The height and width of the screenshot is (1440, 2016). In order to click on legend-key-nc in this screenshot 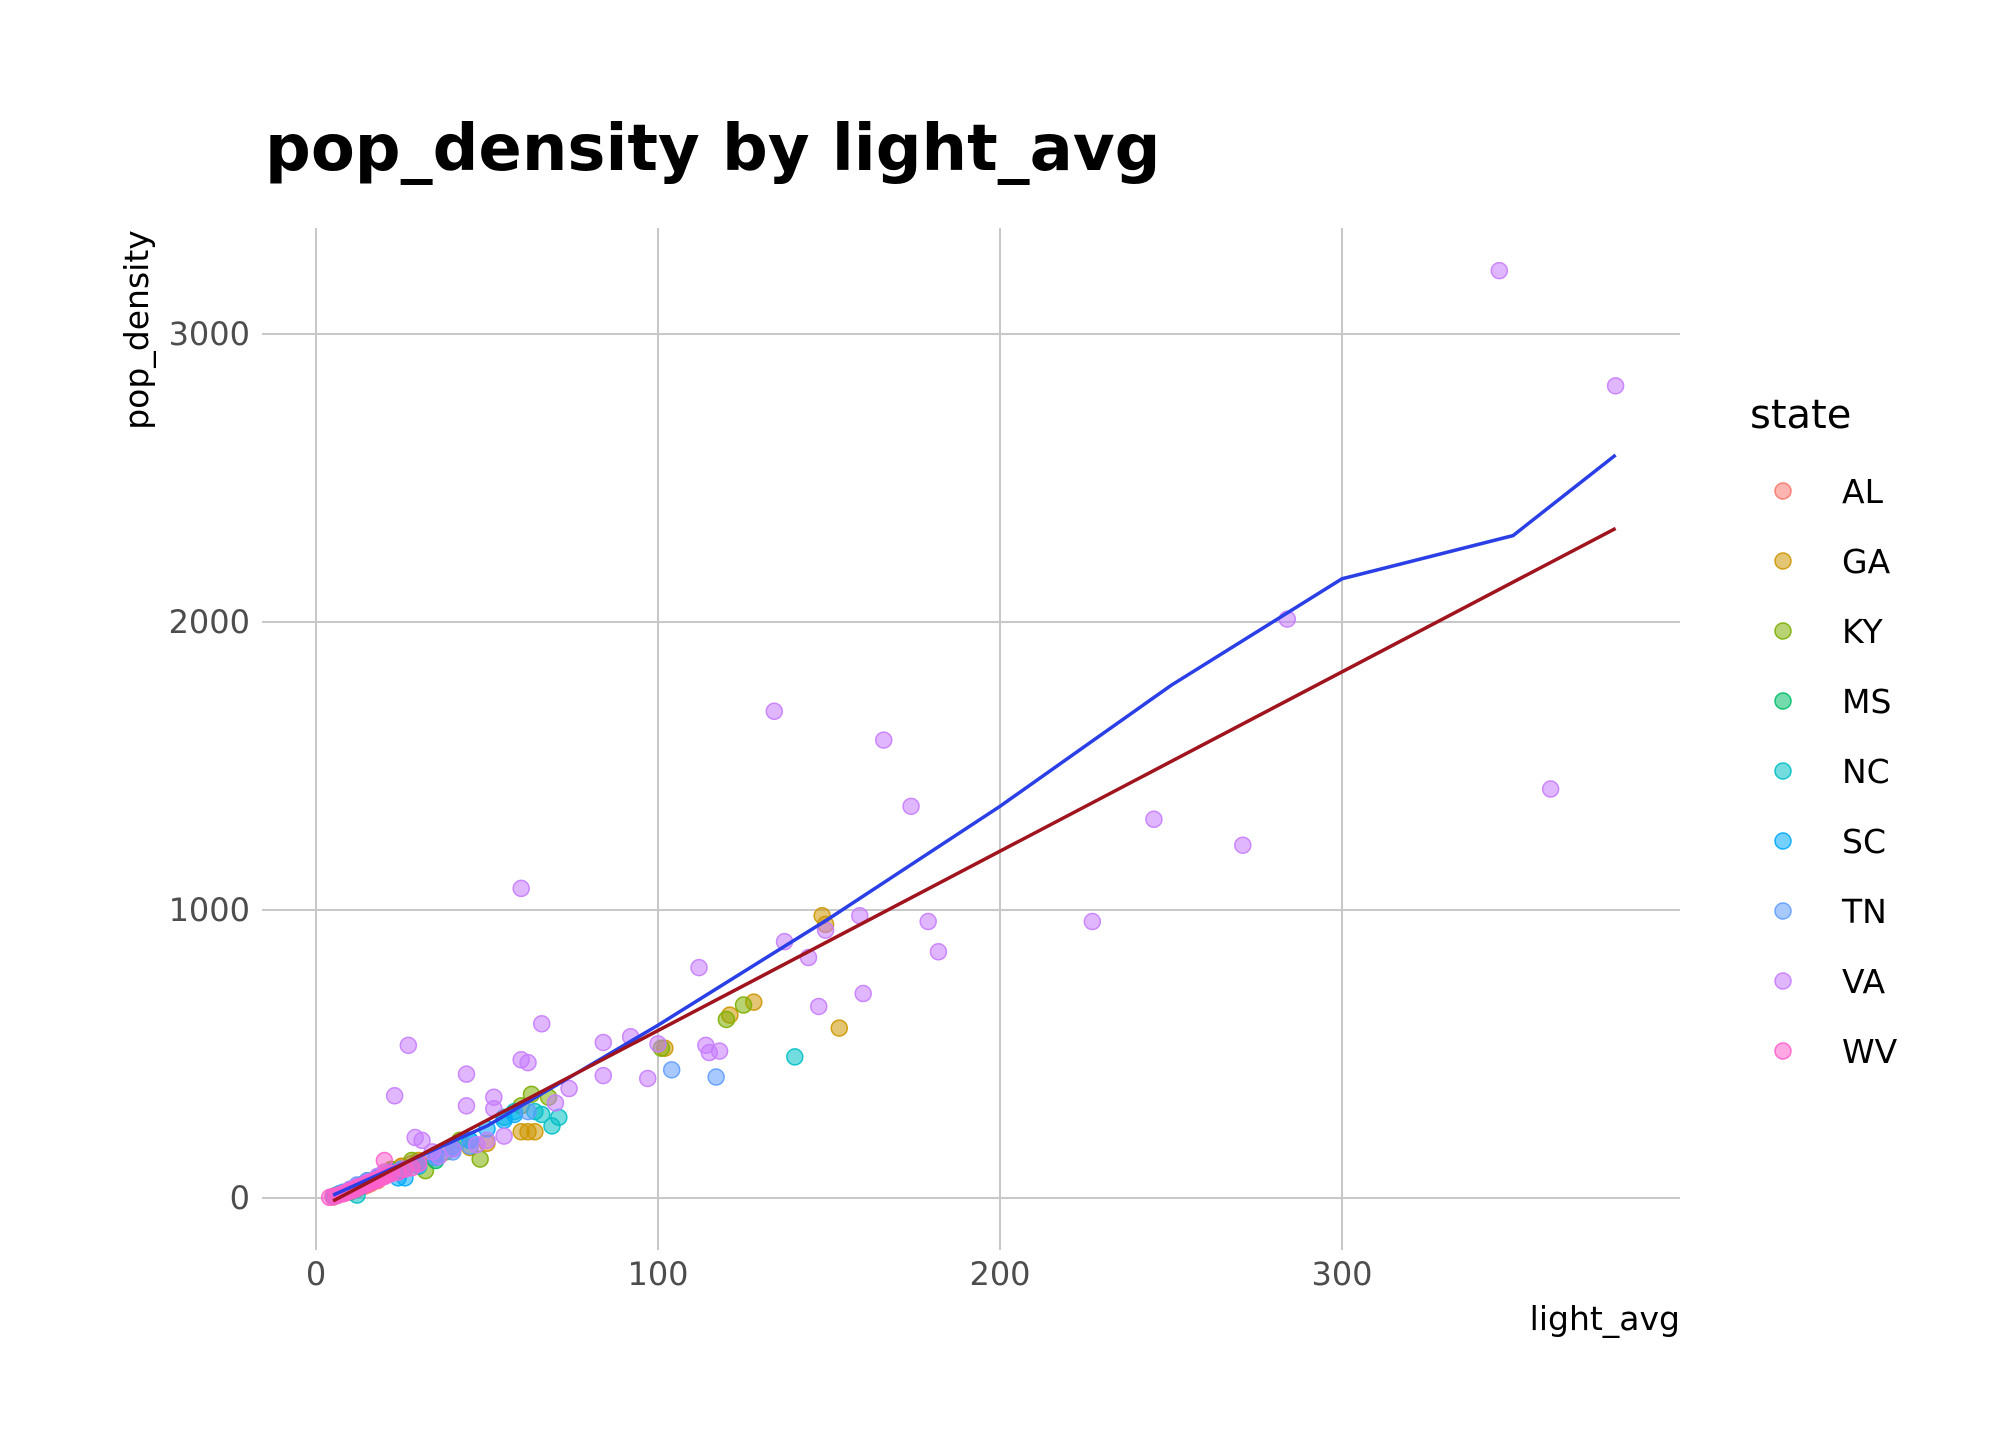, I will do `click(1783, 771)`.